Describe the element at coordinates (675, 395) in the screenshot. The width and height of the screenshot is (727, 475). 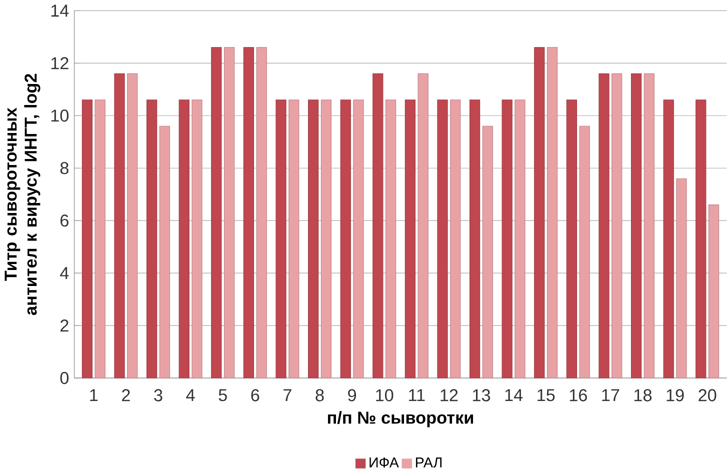
I see `x-tick-label: 19` at that location.